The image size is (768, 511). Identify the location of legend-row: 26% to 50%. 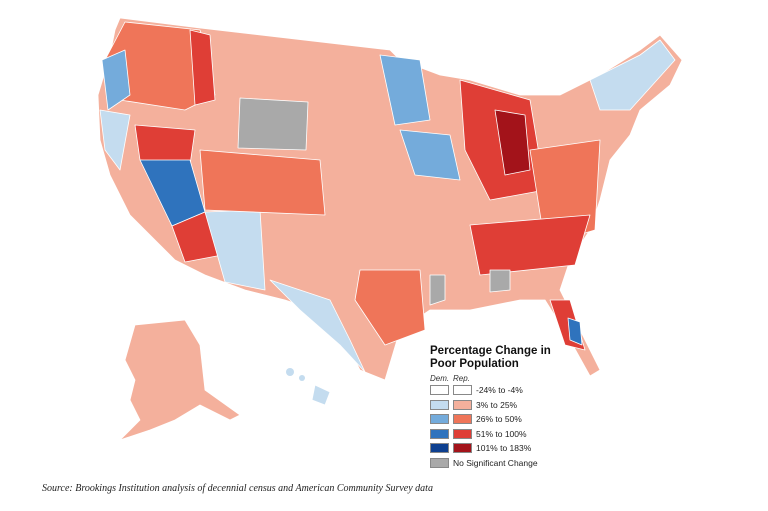
(505, 419).